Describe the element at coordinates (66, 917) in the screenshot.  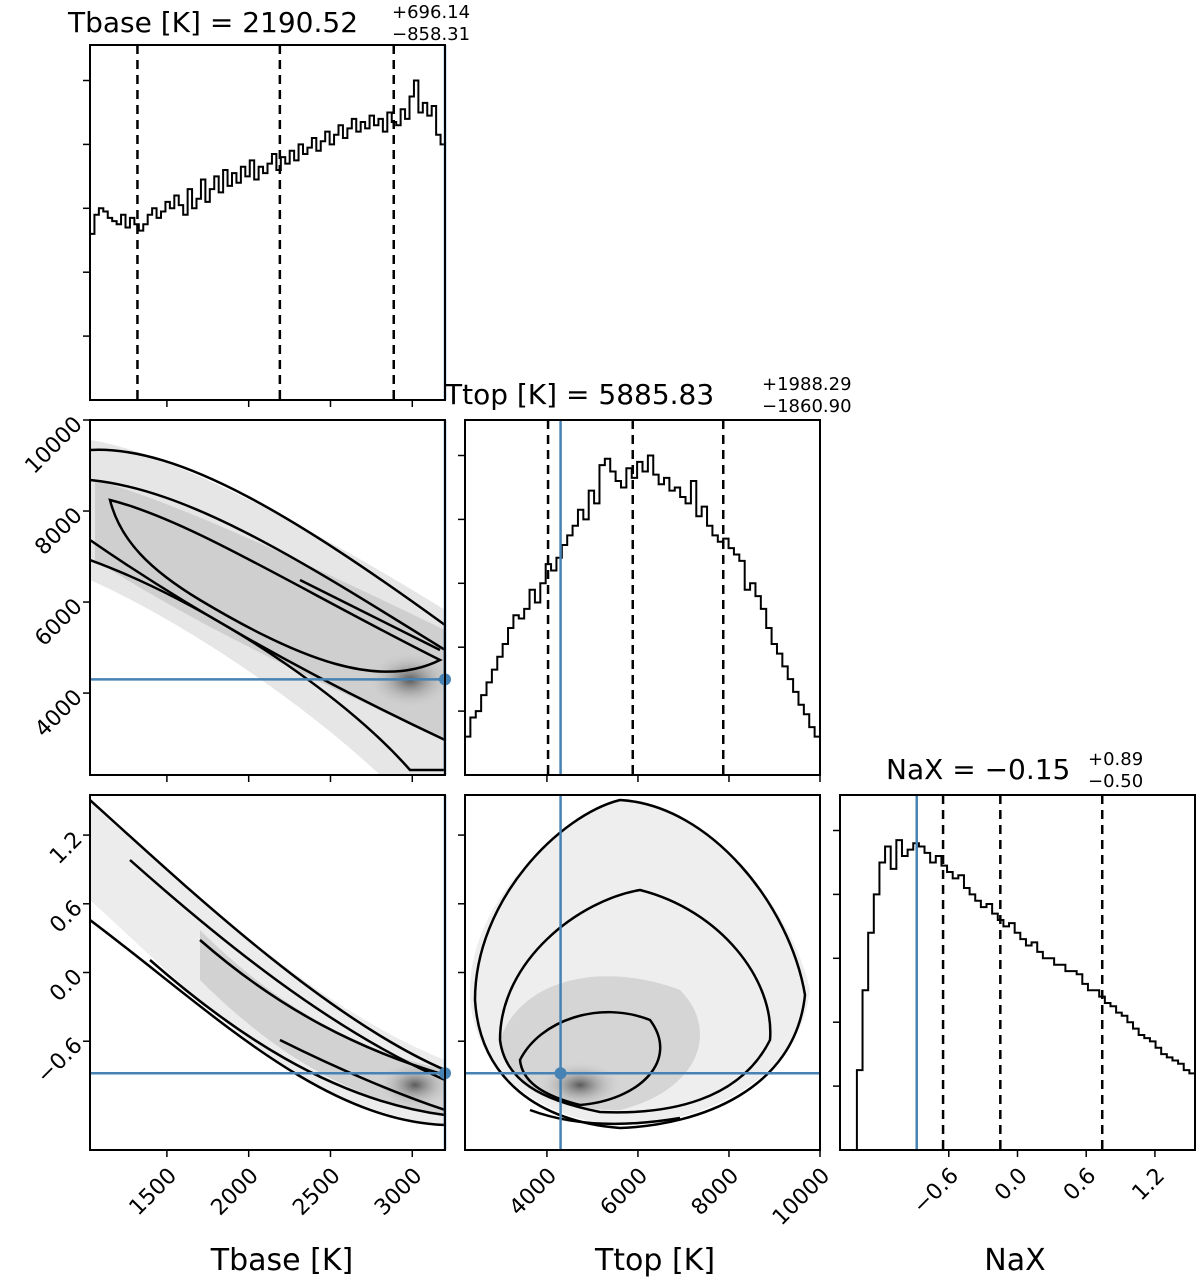
I see `ytick-label-nax: 0.6` at that location.